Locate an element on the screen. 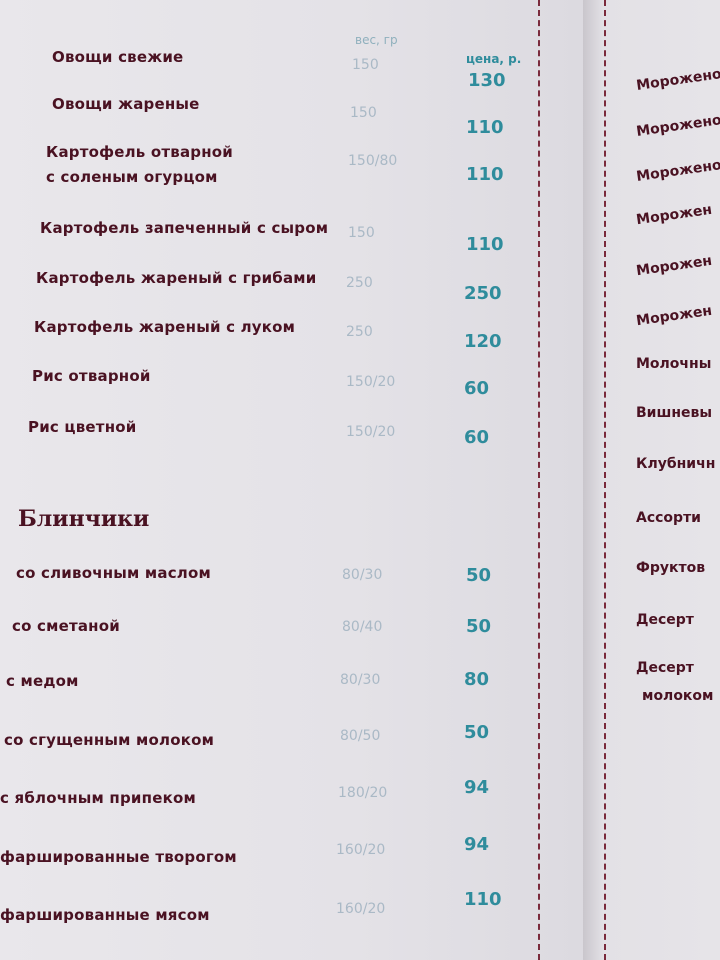  item-name: со сметаной is located at coordinates (66, 626).